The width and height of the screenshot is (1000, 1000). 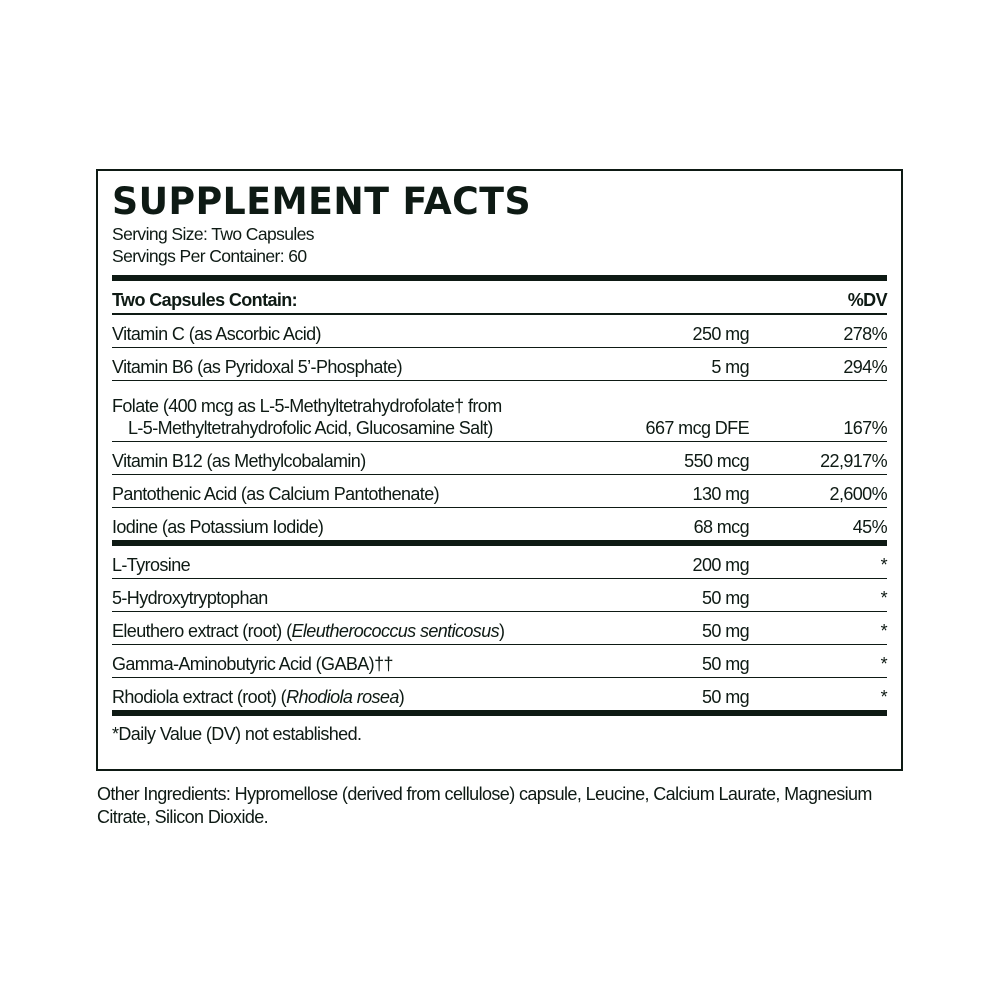 What do you see at coordinates (217, 334) in the screenshot?
I see `ingredient-name: Vitamin C (as Ascorbic Acid)` at bounding box center [217, 334].